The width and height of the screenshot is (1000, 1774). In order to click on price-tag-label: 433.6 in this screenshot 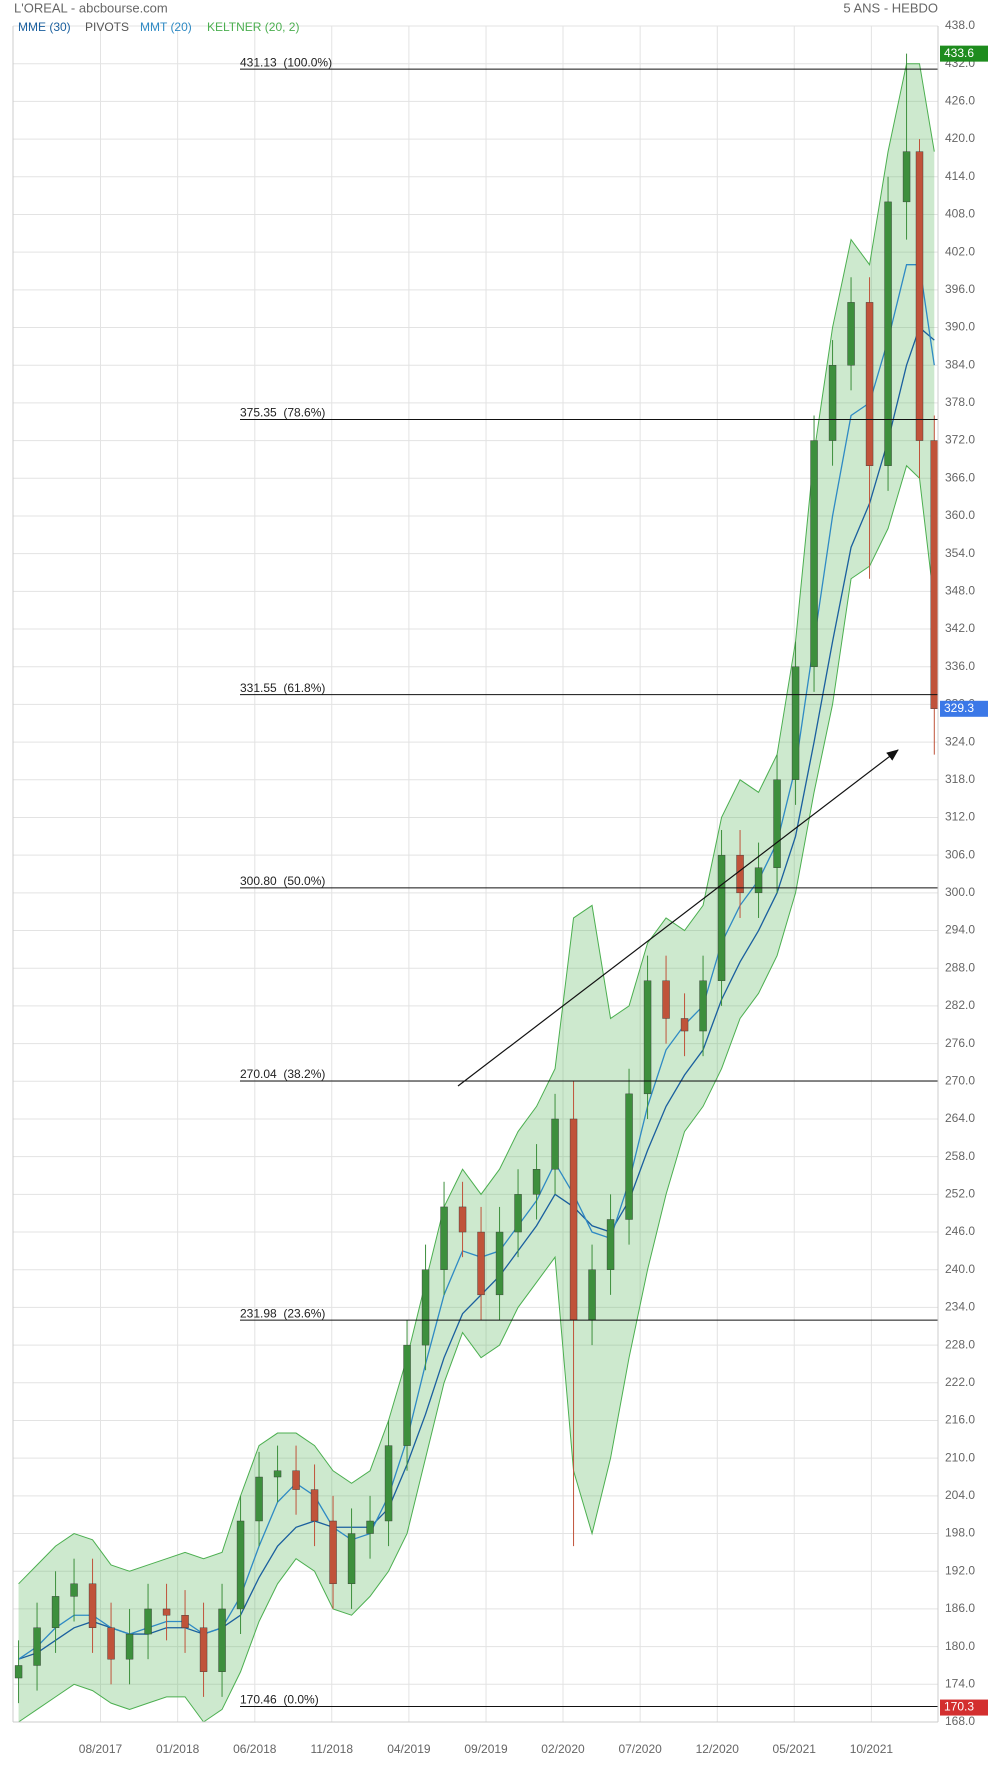, I will do `click(959, 53)`.